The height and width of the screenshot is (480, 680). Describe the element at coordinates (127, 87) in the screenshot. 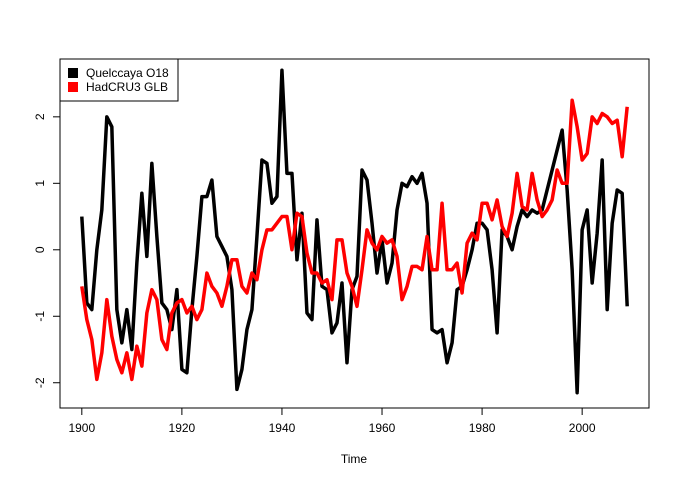

I see `legend-label: HadCRU3 GLB` at that location.